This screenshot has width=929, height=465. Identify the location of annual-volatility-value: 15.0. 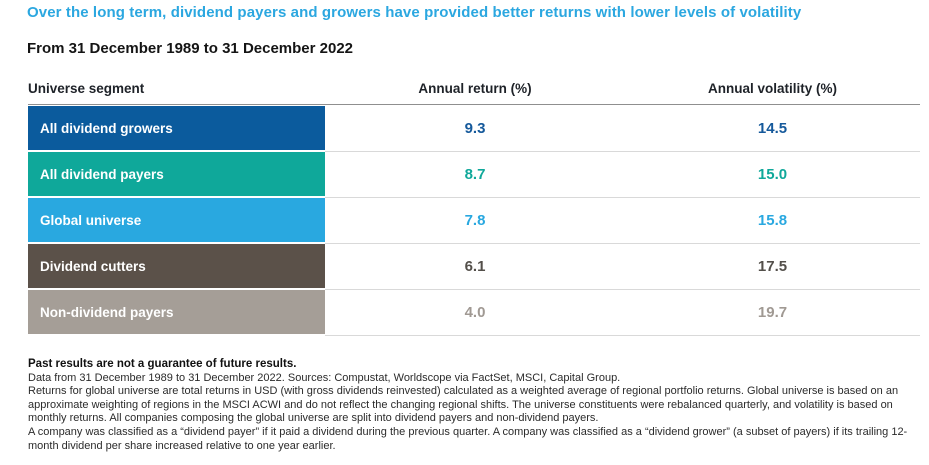
(772, 175).